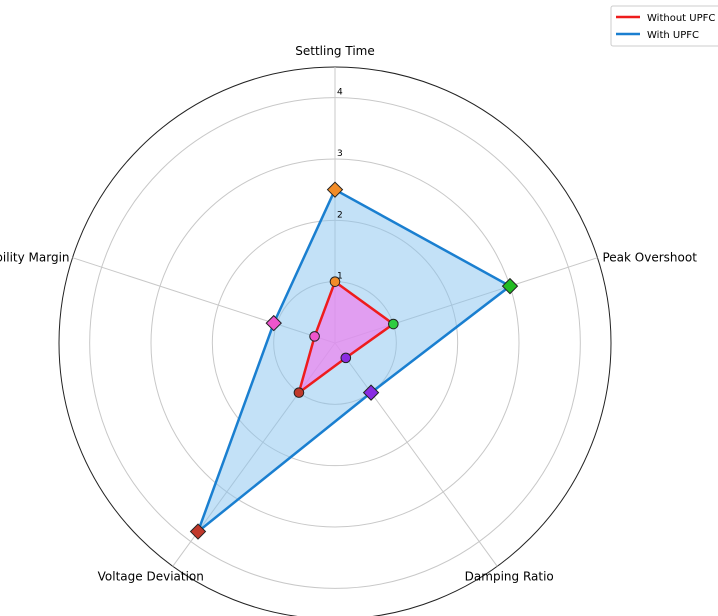  Describe the element at coordinates (340, 154) in the screenshot. I see `r-tick-label: 3` at that location.